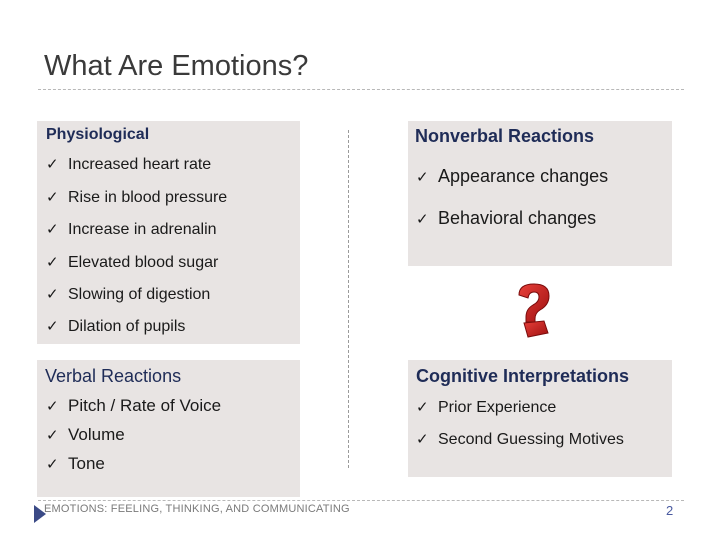  Describe the element at coordinates (142, 229) in the screenshot. I see `list-item-label: Increase in adrenalin` at that location.